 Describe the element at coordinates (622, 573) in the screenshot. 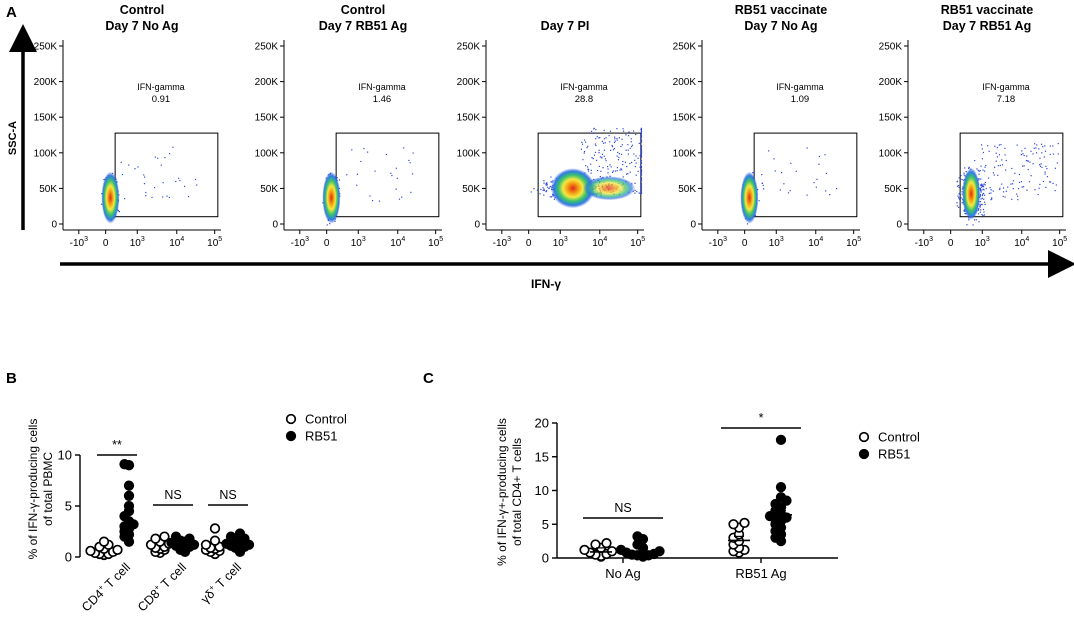

I see `category-label: No Ag` at that location.